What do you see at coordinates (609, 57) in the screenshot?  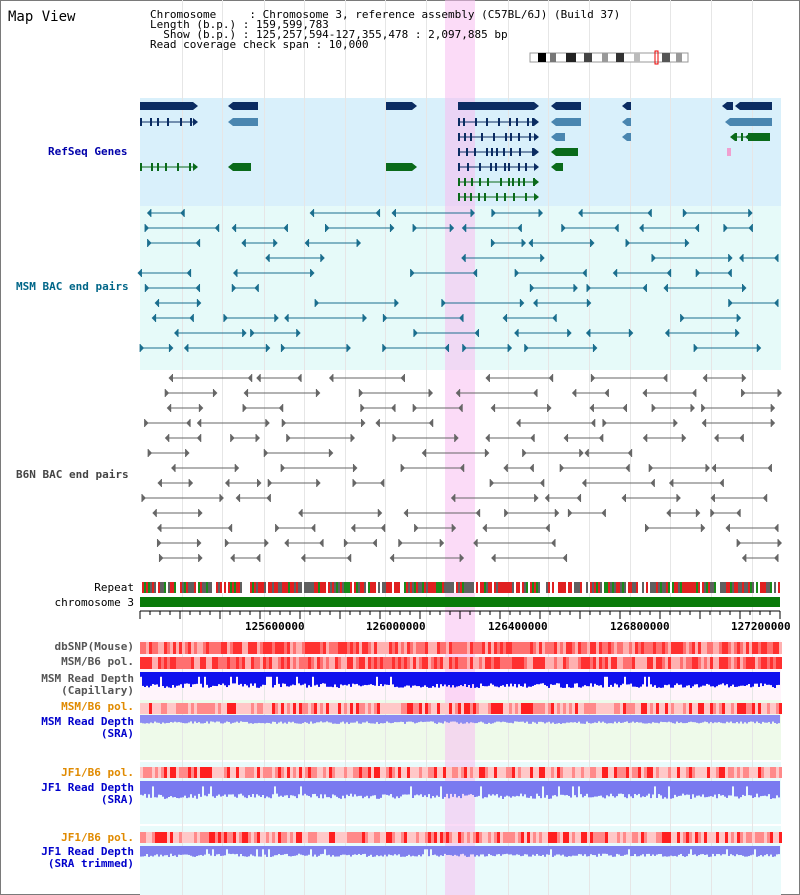 I see `chromosome-ideogram` at bounding box center [609, 57].